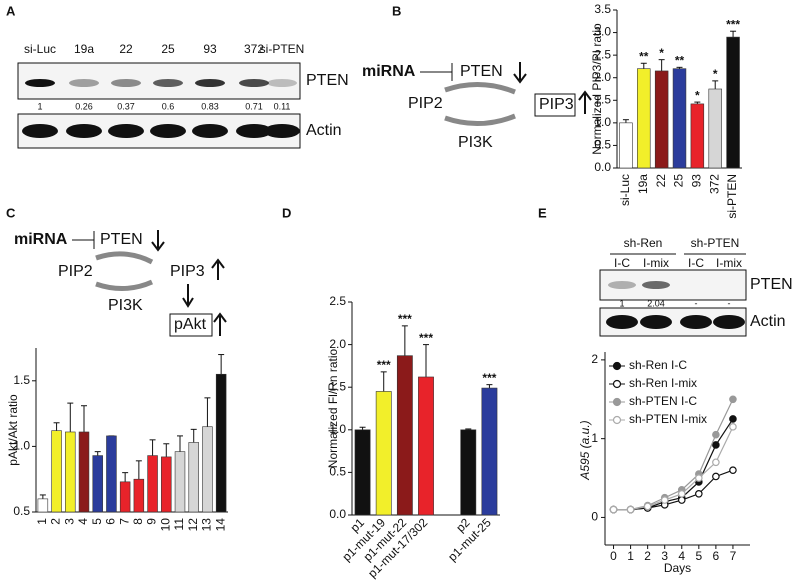 This screenshot has width=800, height=587. Describe the element at coordinates (617, 384) in the screenshot. I see `legend-marker` at that location.